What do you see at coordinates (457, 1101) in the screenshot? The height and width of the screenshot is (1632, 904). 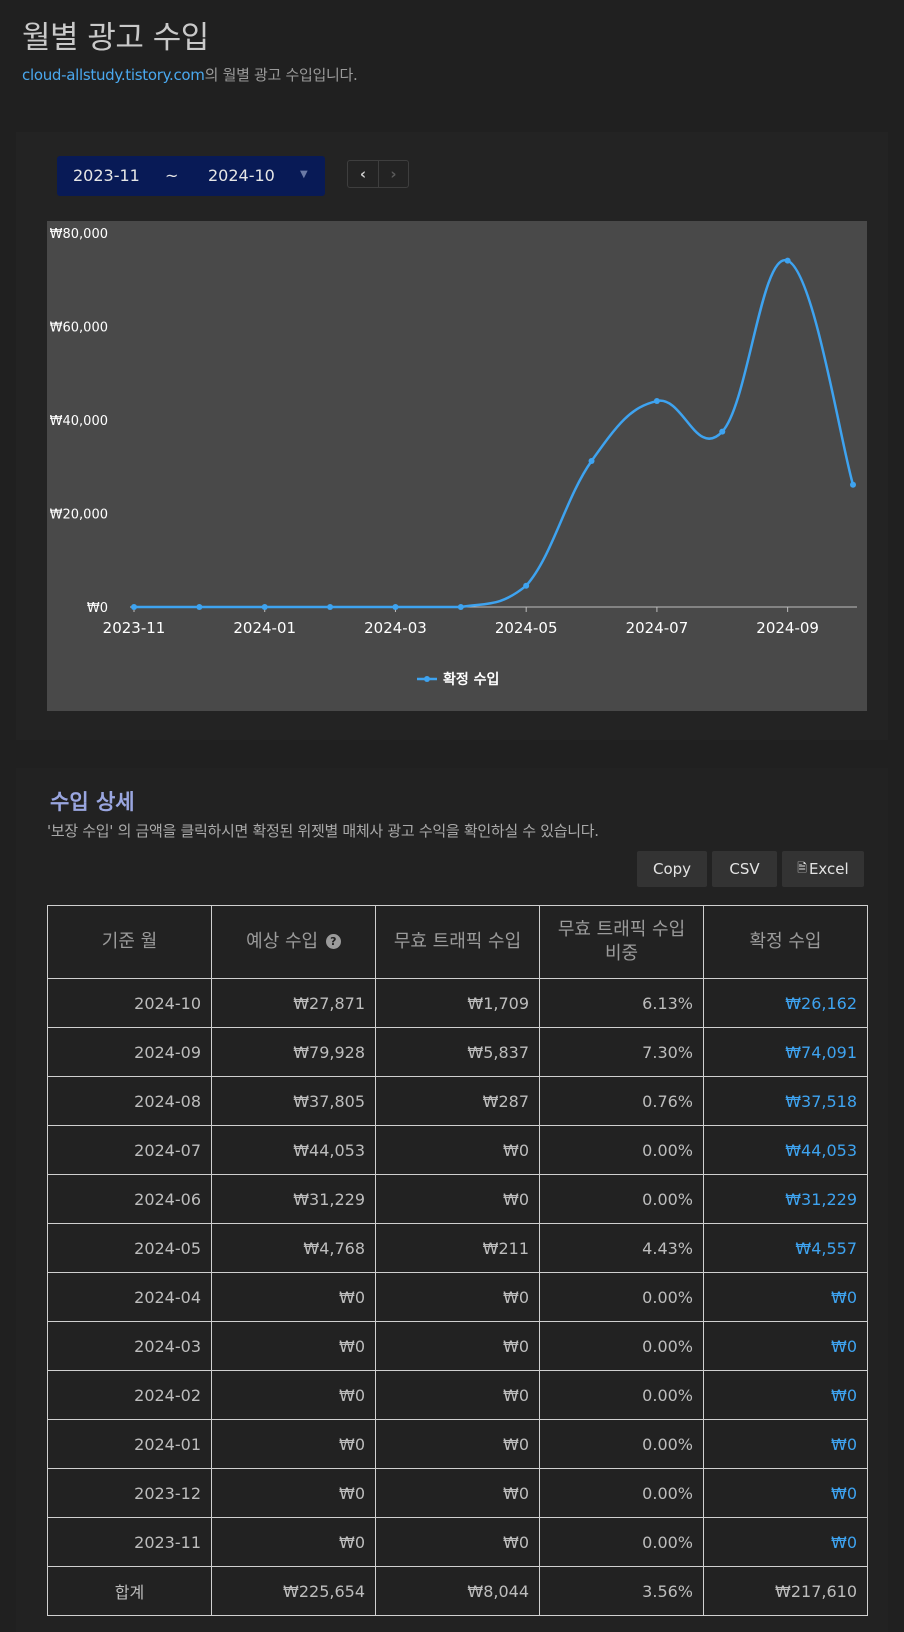 I see `cell-invalid: ₩287` at bounding box center [457, 1101].